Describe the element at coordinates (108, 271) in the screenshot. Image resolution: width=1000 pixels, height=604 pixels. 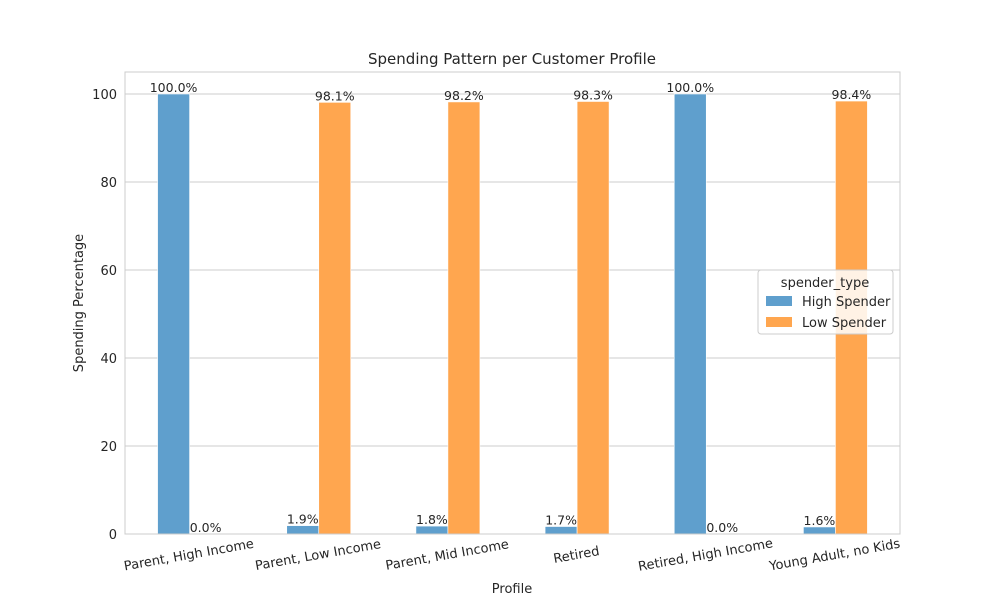
I see `y-tick-label-60: 60` at that location.